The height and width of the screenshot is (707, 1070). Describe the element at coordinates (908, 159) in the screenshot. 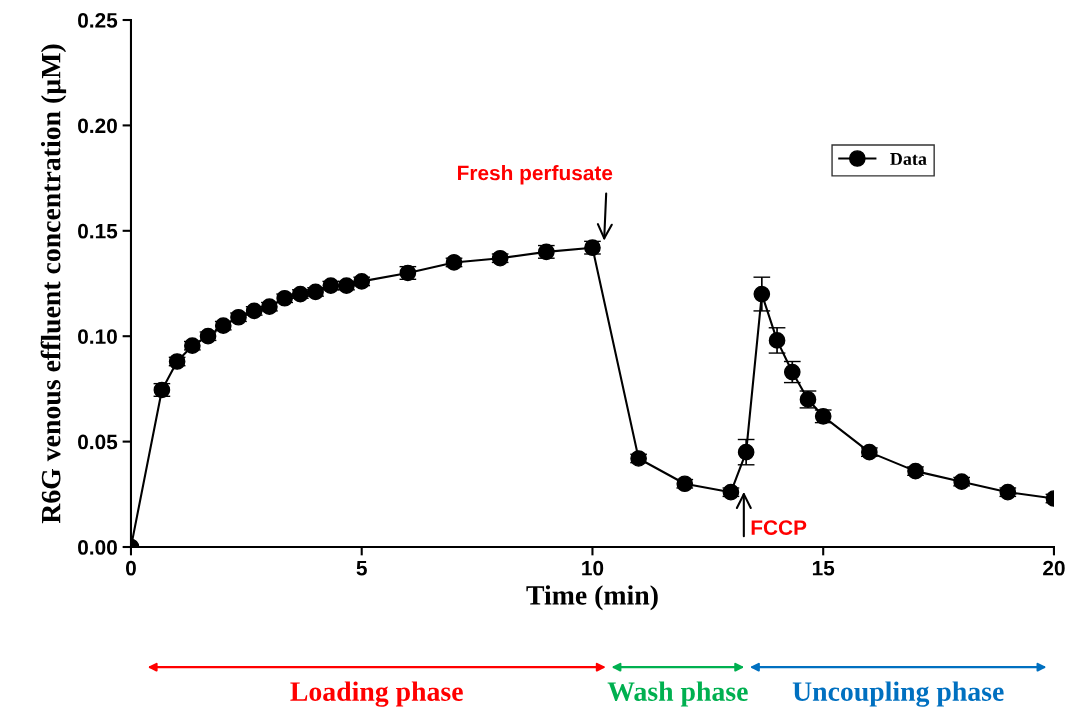

I see `legend-label: Data` at that location.